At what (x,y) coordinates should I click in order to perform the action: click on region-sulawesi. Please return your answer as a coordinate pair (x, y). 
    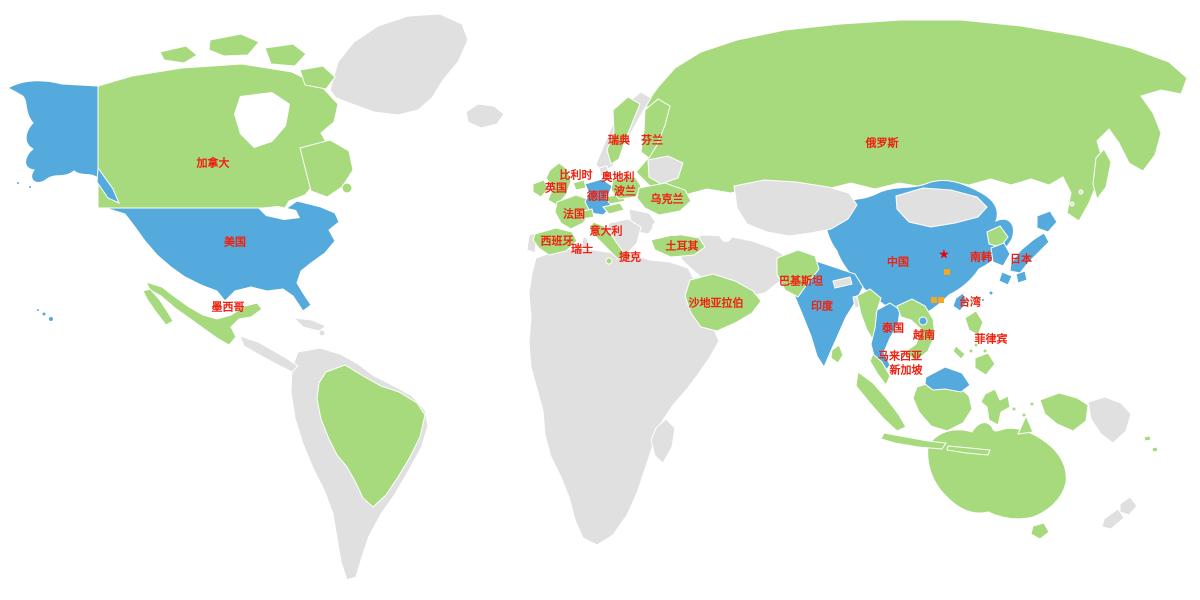
    Looking at the image, I should click on (995, 407).